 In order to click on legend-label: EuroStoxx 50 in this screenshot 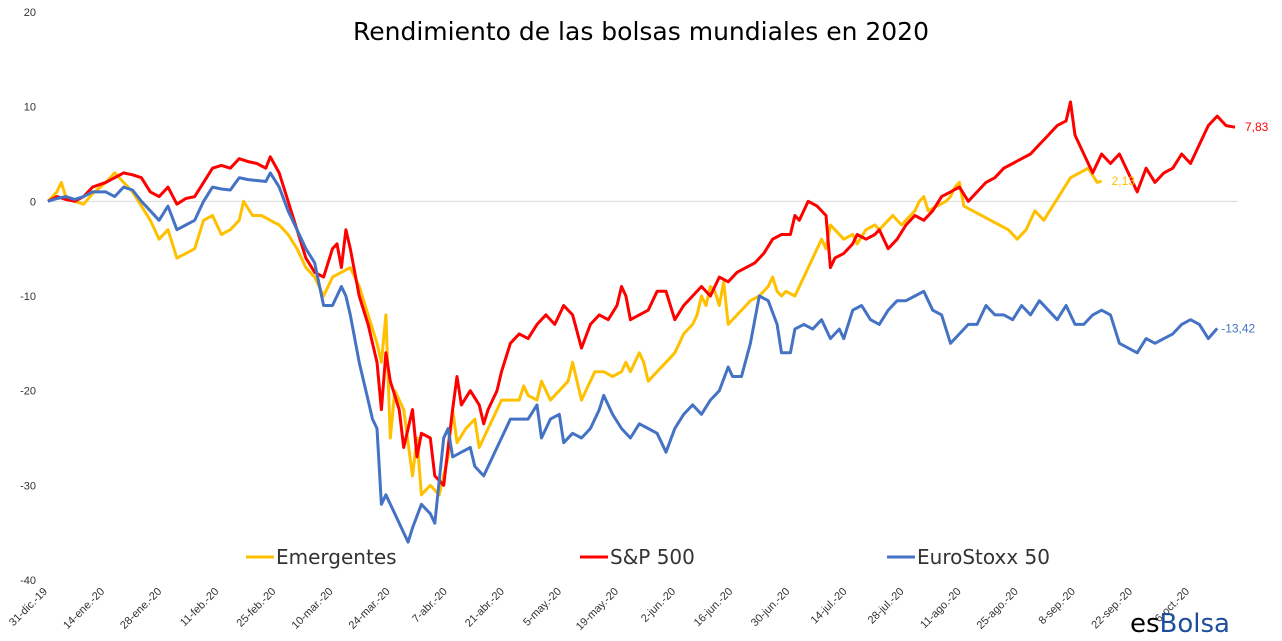, I will do `click(983, 557)`.